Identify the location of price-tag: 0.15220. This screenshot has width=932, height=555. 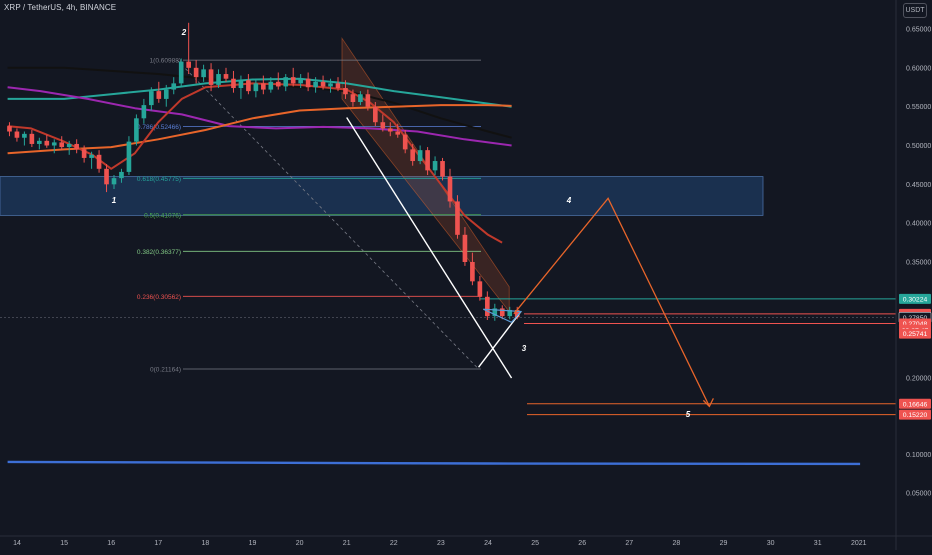
(915, 414).